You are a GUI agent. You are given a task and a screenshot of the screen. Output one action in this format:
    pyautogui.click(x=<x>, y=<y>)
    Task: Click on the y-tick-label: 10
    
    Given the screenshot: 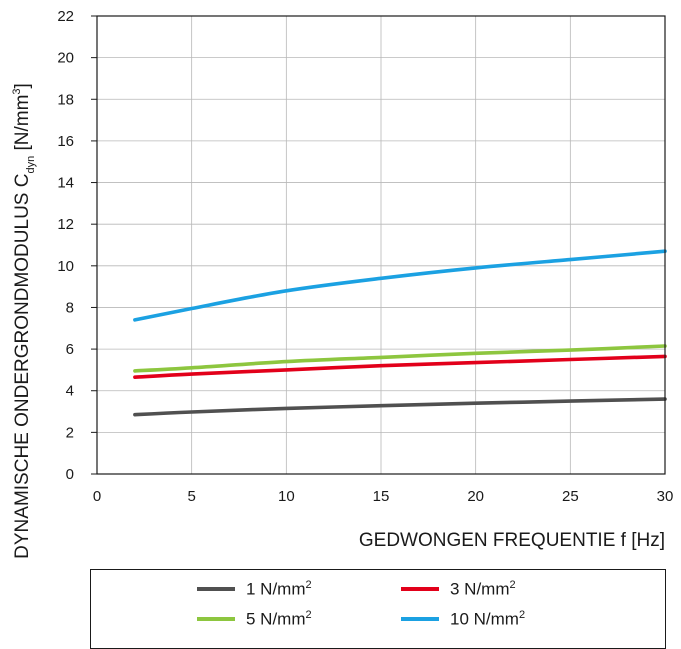 What is the action you would take?
    pyautogui.click(x=65, y=266)
    